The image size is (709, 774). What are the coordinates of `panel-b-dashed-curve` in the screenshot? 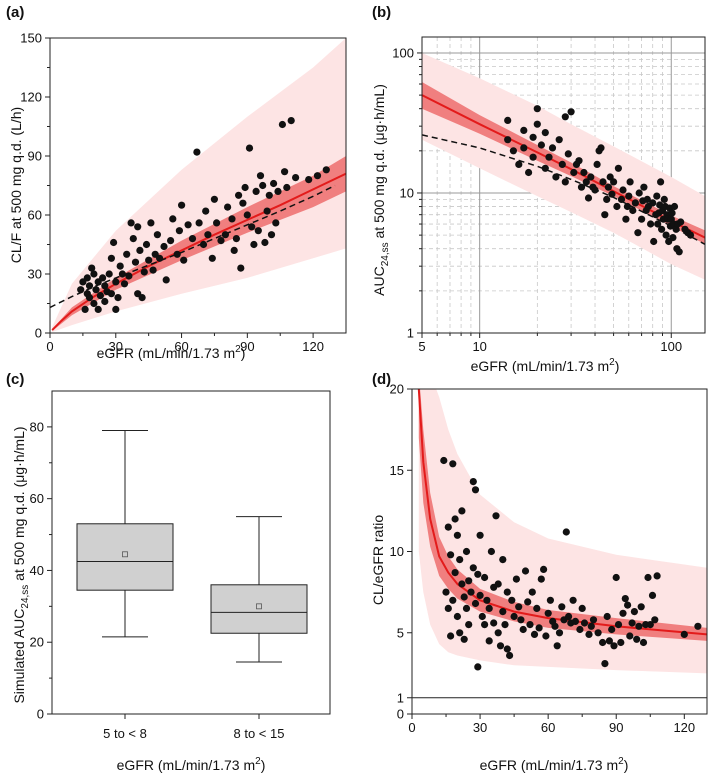 It's located at (563, 189).